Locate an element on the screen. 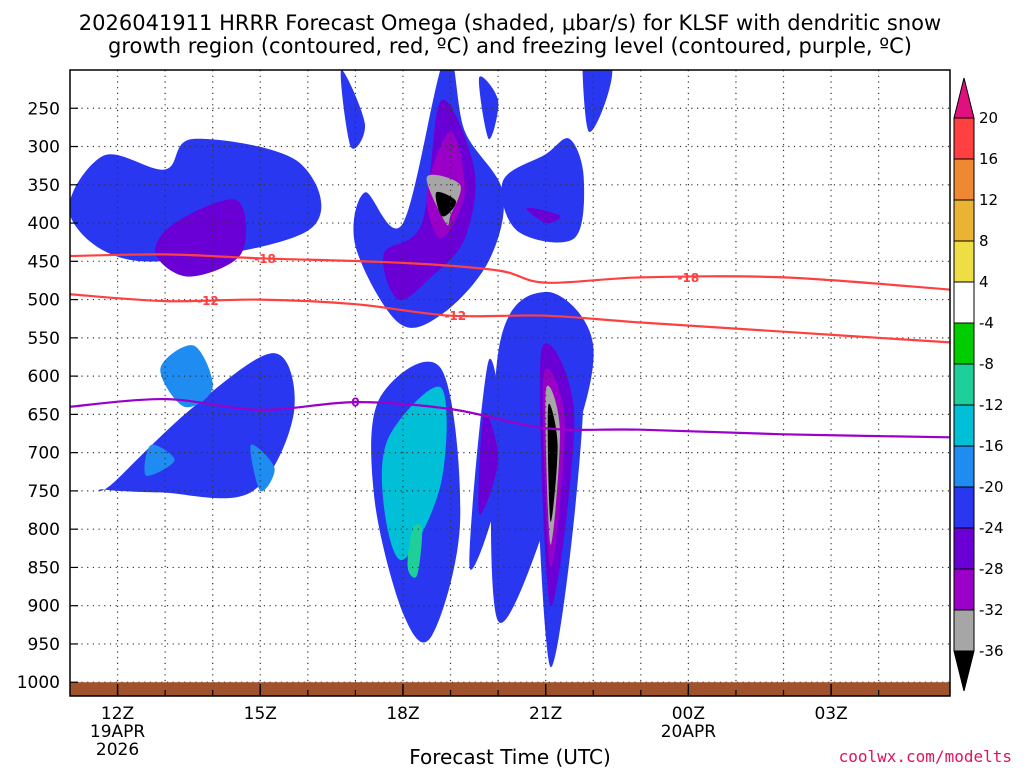  colorbar-label--8: -8 is located at coordinates (986, 364).